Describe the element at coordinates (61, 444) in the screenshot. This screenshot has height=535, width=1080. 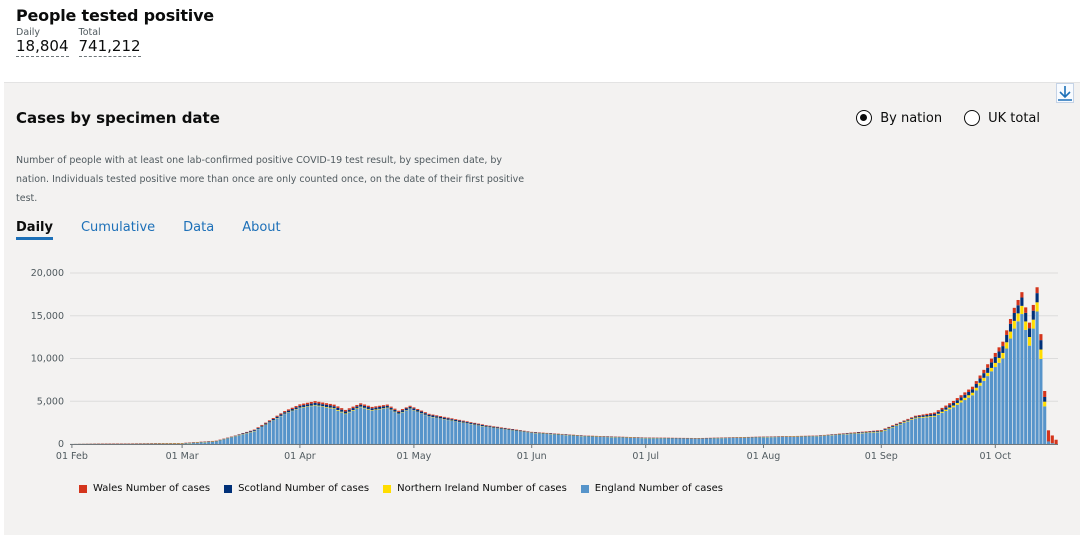
I see `y-tick-label: 0` at that location.